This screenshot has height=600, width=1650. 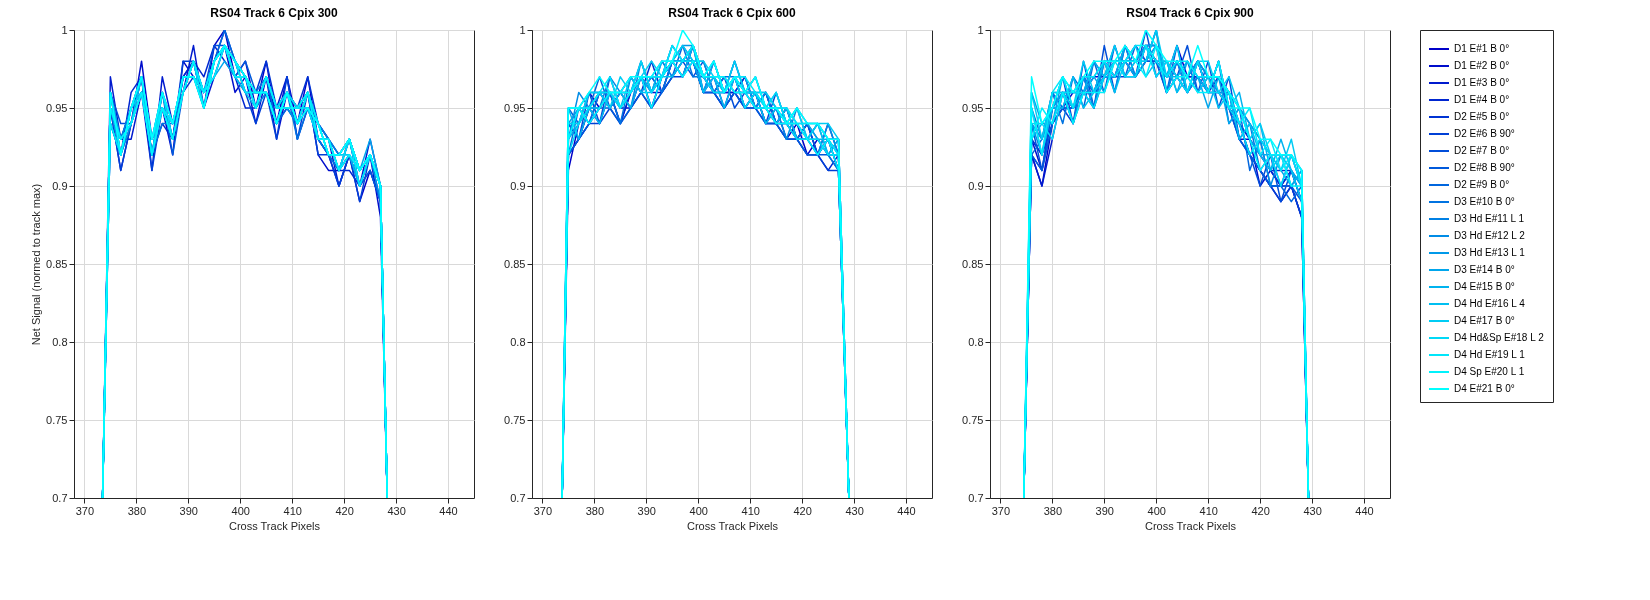 I want to click on chart-title: RS04 Track 6 Cpix 600, so click(x=732, y=13).